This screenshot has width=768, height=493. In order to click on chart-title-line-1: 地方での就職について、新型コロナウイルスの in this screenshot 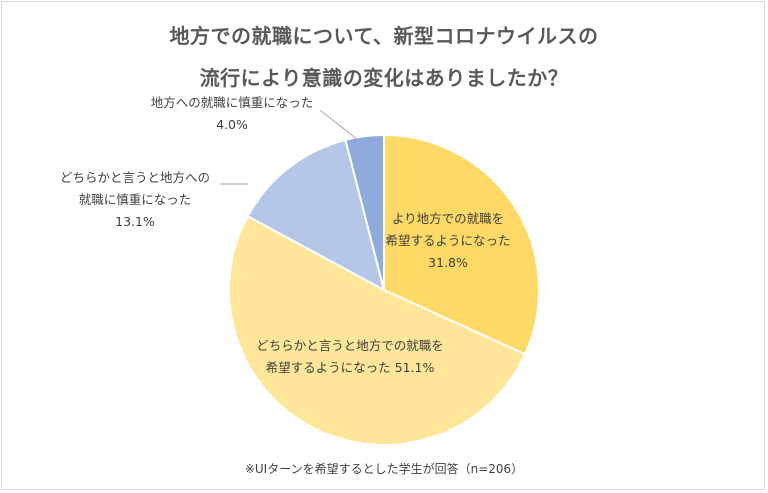, I will do `click(384, 36)`.